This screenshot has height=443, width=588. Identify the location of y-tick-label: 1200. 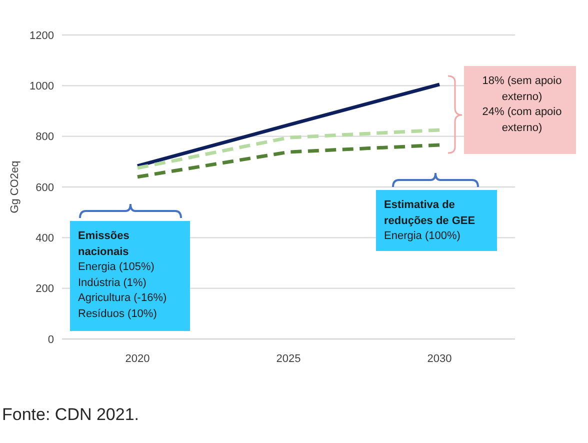
(42, 36).